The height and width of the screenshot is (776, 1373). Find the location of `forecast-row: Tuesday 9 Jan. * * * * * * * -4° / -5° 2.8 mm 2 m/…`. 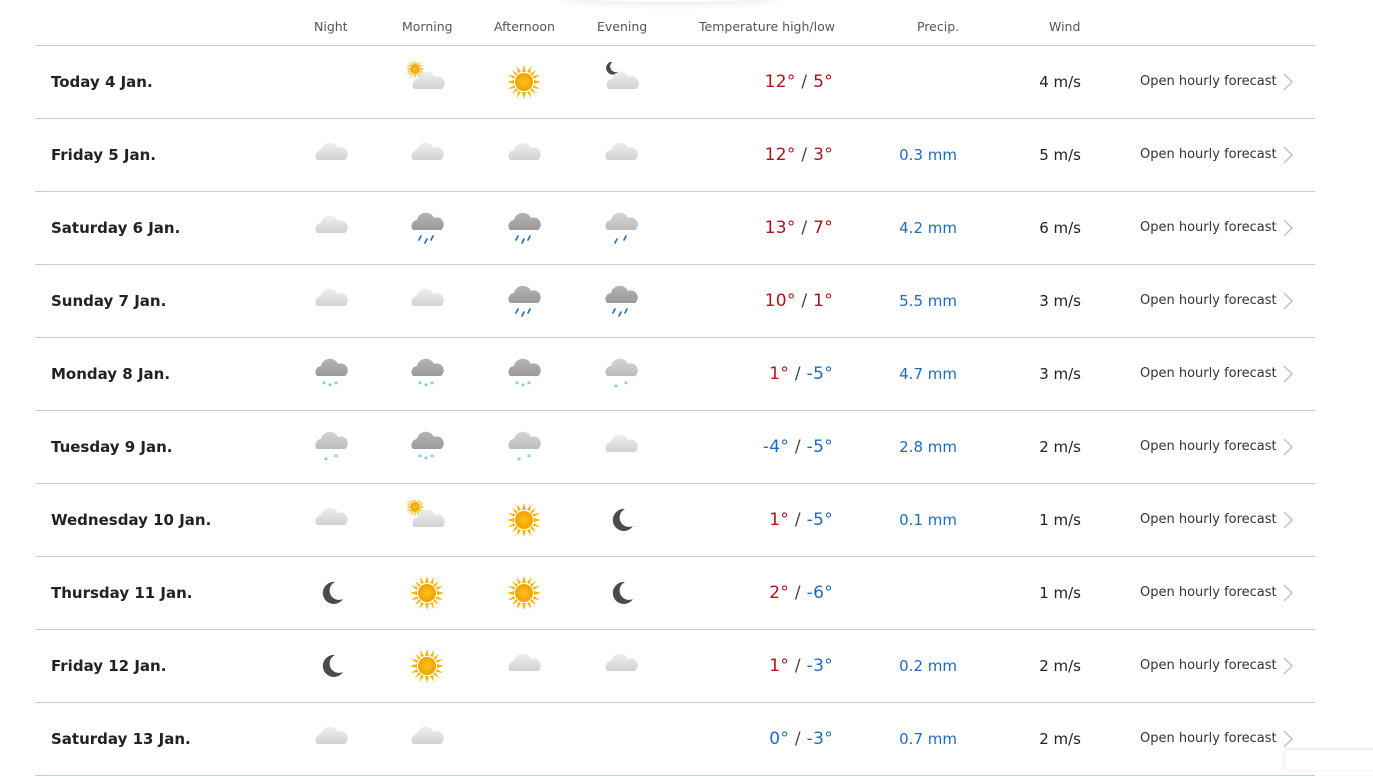

forecast-row: Tuesday 9 Jan. * * * * * * * -4° / -5° 2.8 mm 2 m/… is located at coordinates (675, 447).